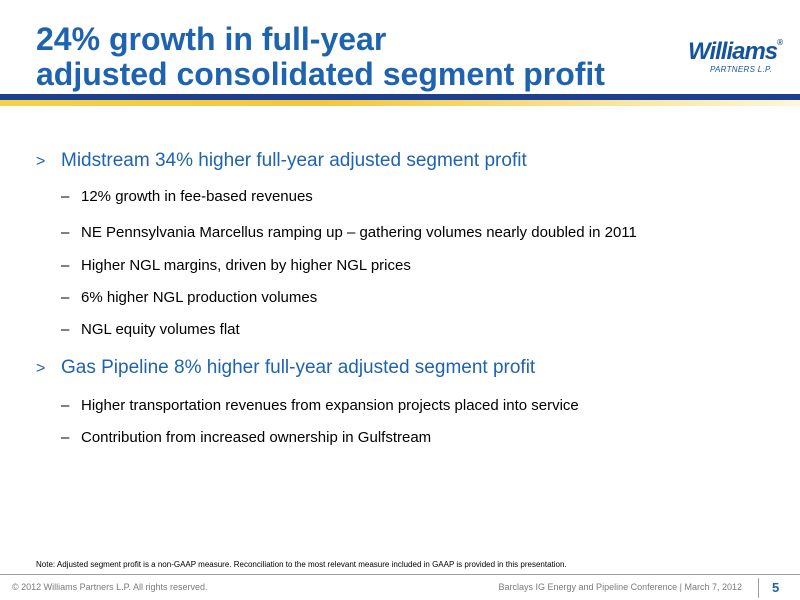 Image resolution: width=800 pixels, height=600 pixels. Describe the element at coordinates (199, 297) in the screenshot. I see `sub-bullet-text: 6% higher NGL production volumes` at that location.